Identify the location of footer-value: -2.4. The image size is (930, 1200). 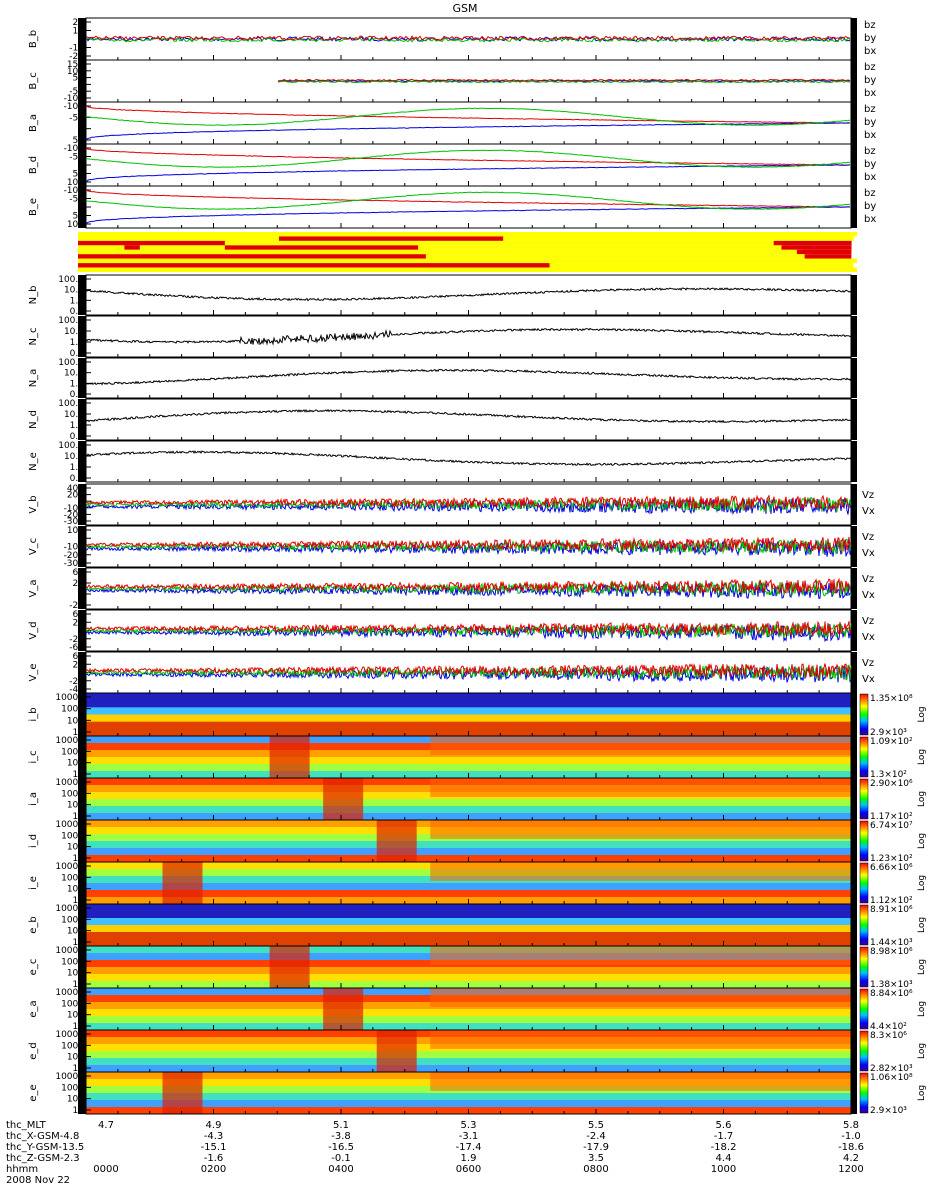
(596, 1136).